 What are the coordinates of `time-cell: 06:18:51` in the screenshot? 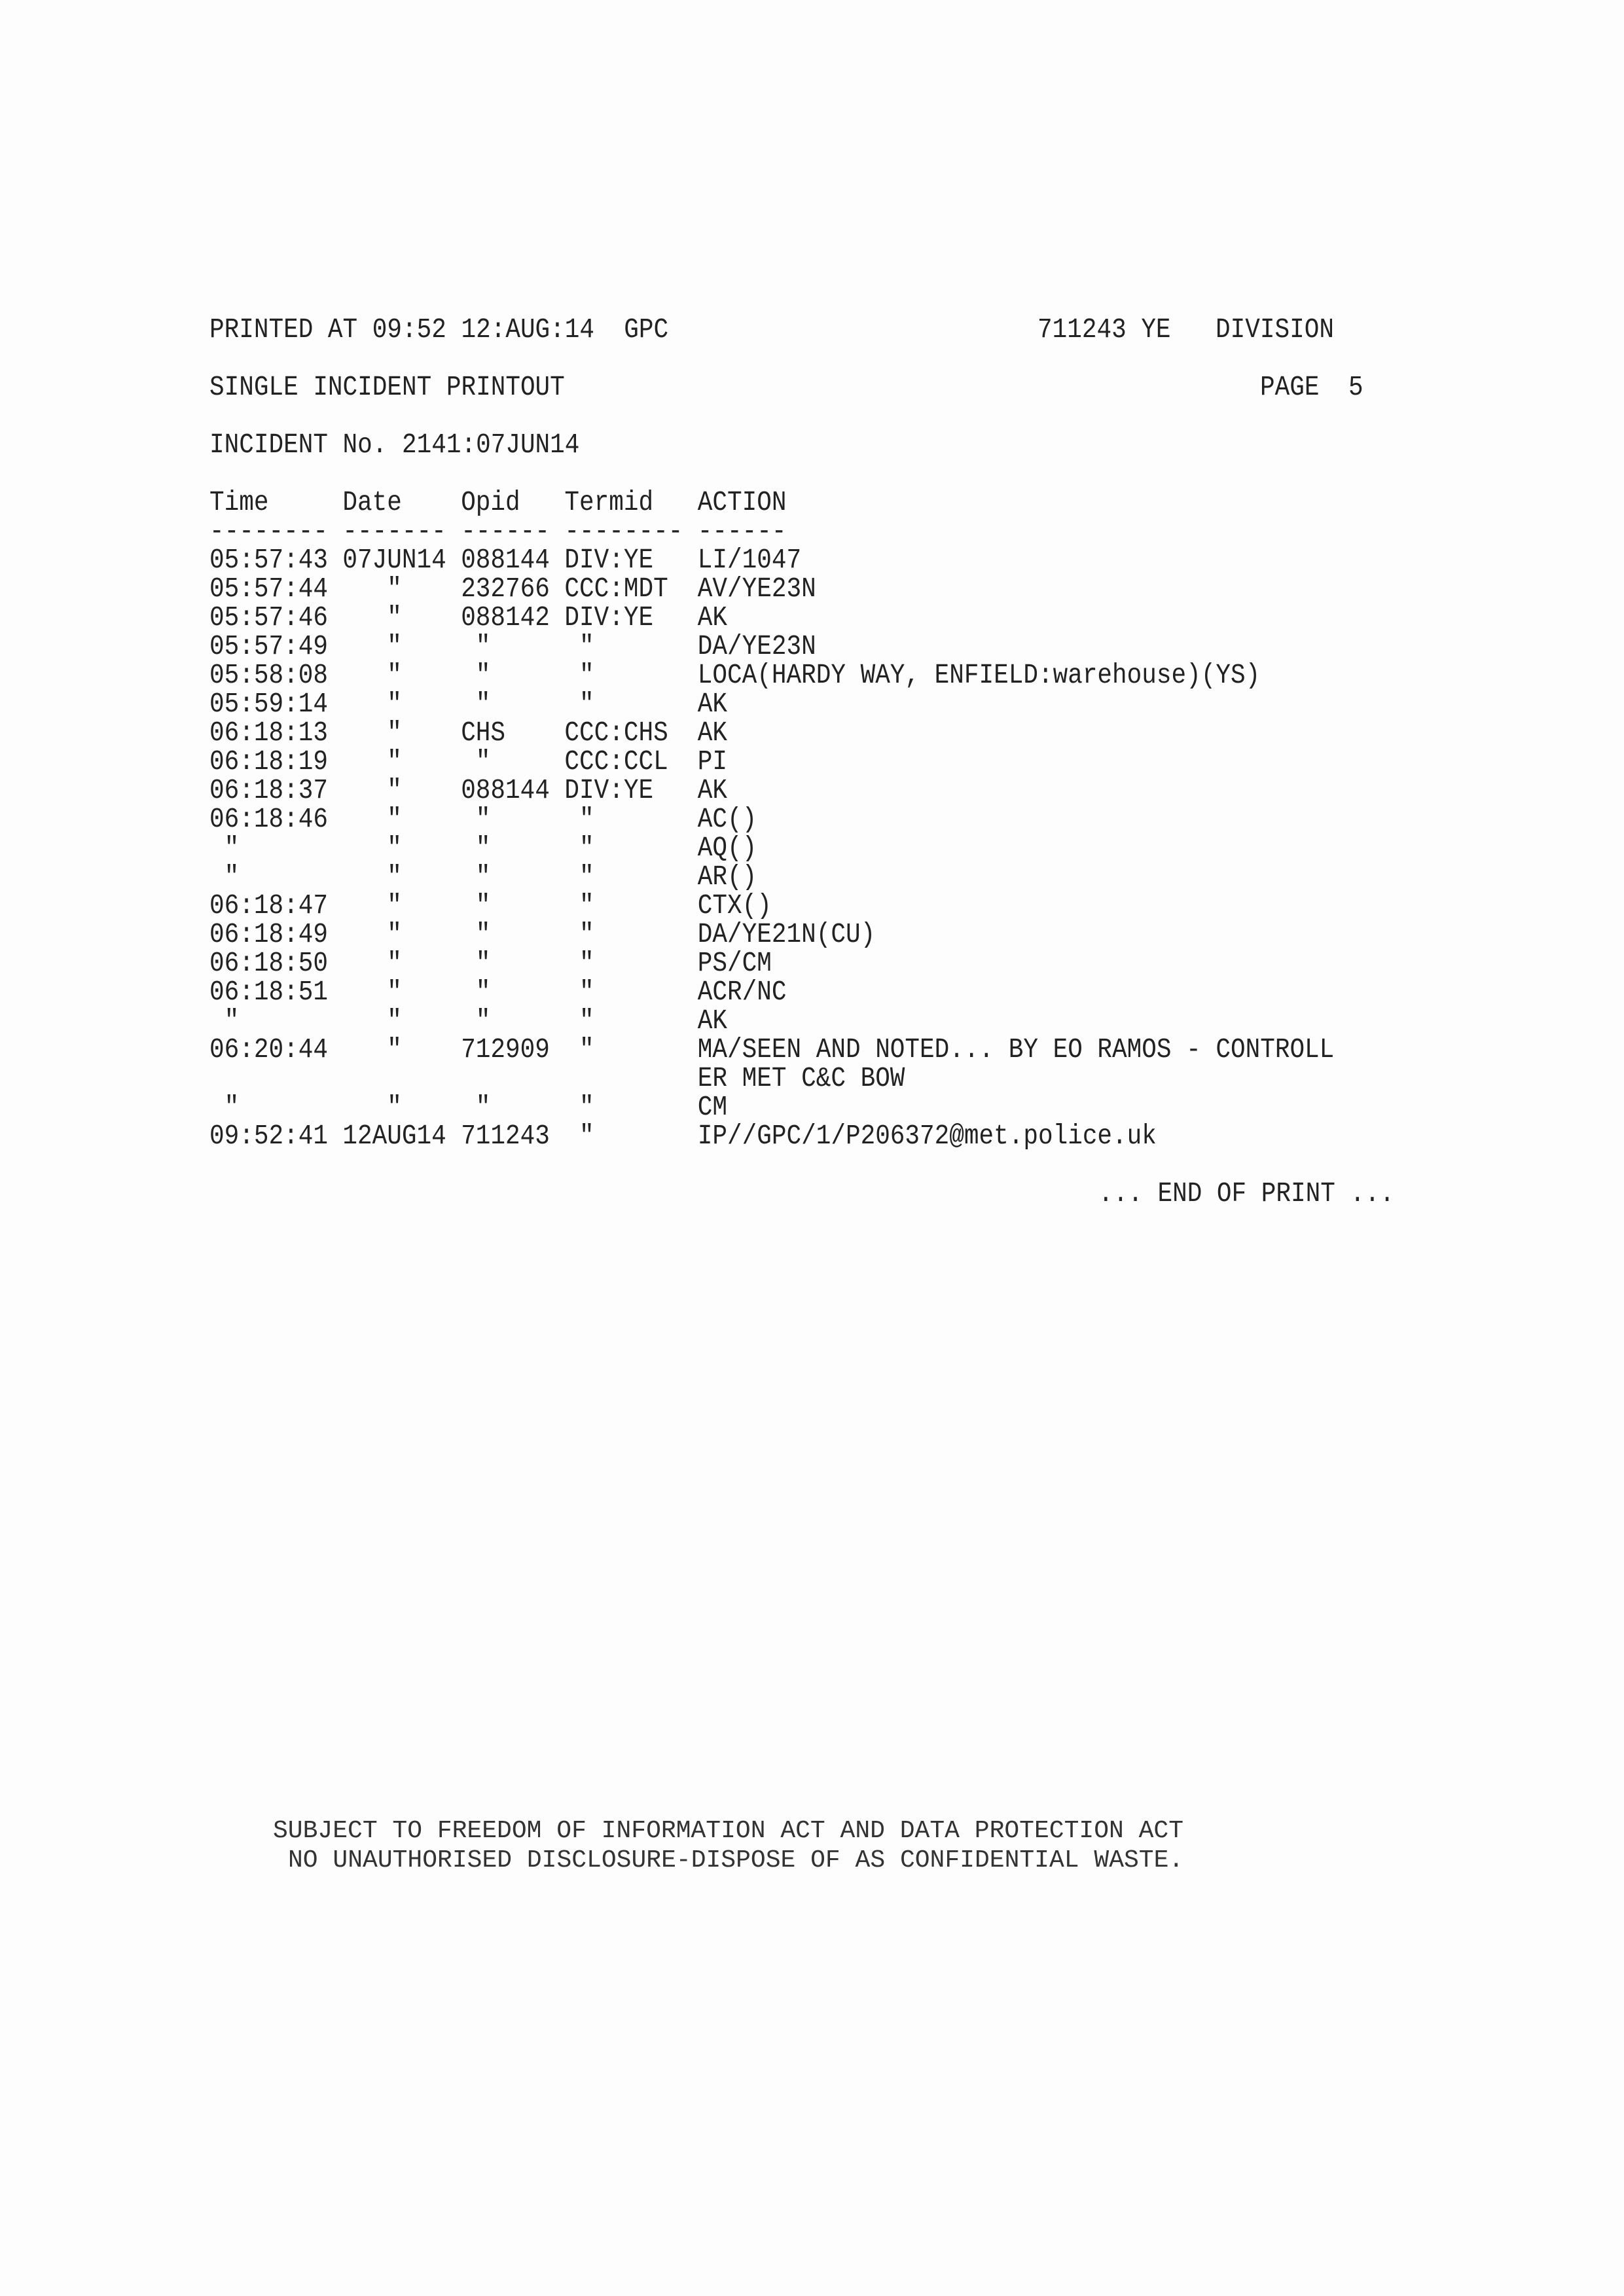 It's located at (268, 993).